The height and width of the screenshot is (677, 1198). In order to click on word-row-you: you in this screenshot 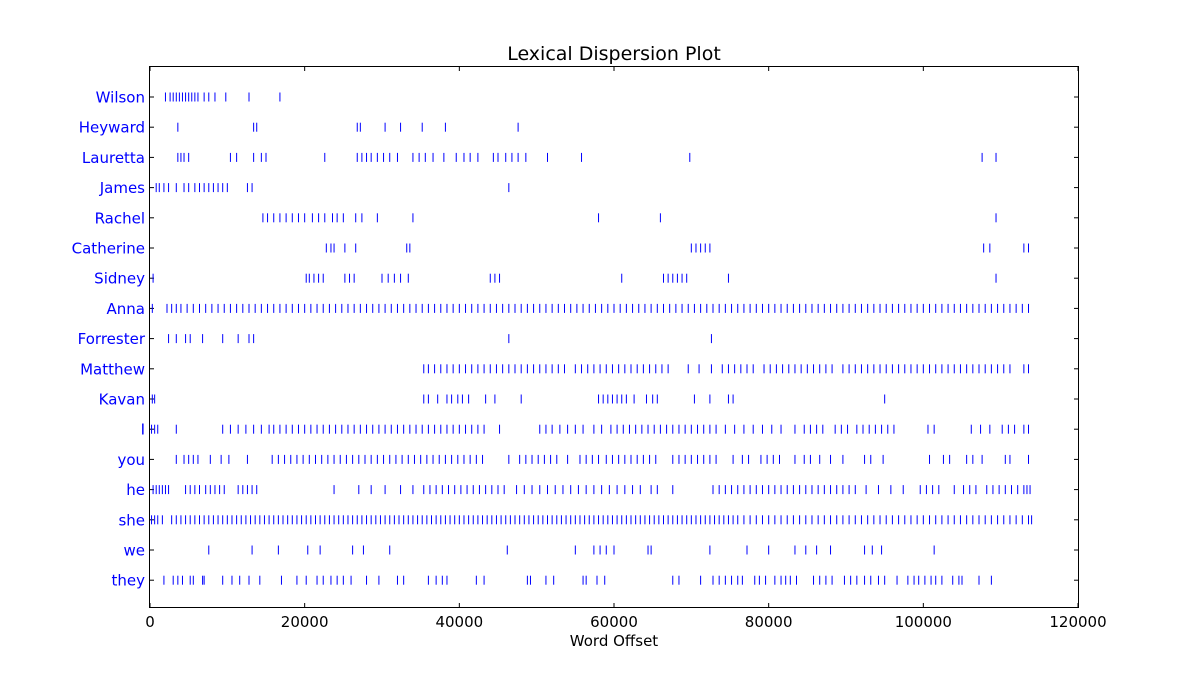, I will do `click(597, 460)`.